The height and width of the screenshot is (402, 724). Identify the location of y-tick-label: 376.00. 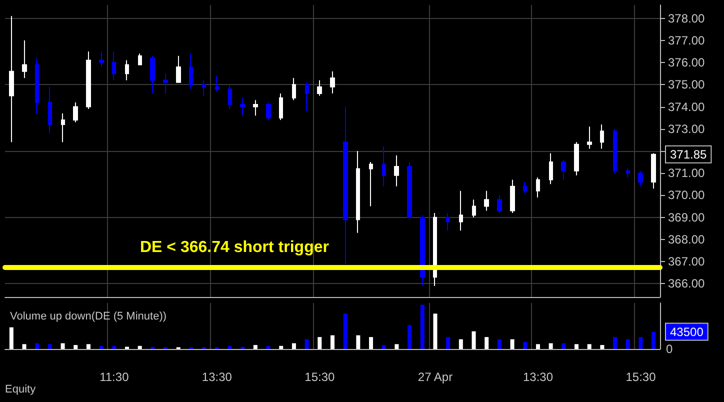
(687, 63).